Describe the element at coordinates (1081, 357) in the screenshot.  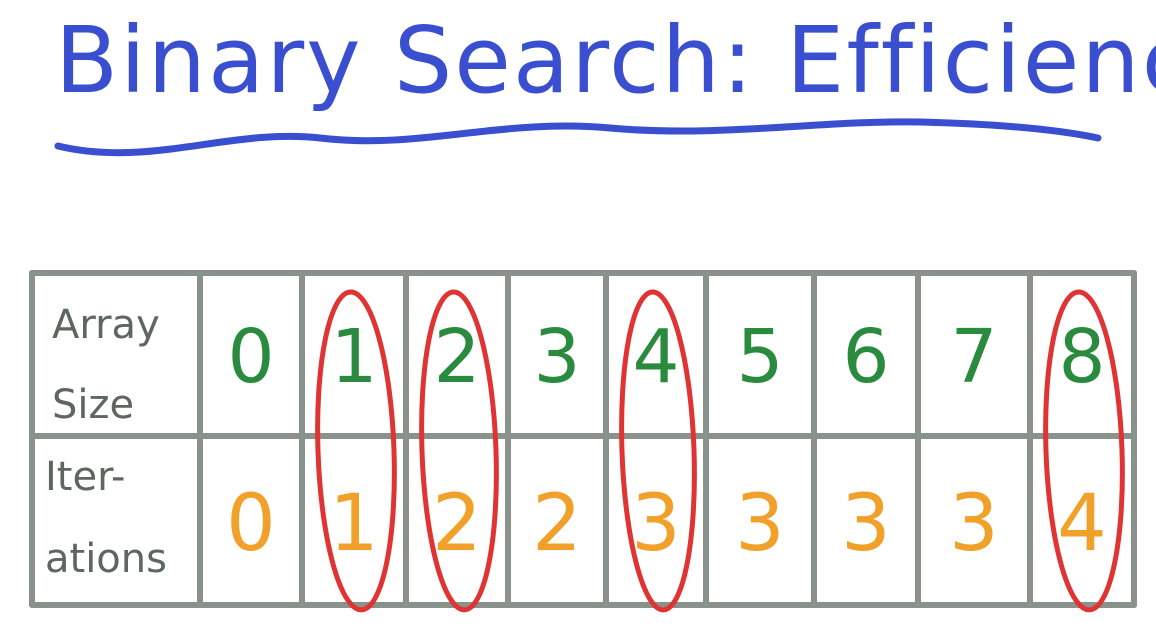
I see `array-size-value: 8` at that location.